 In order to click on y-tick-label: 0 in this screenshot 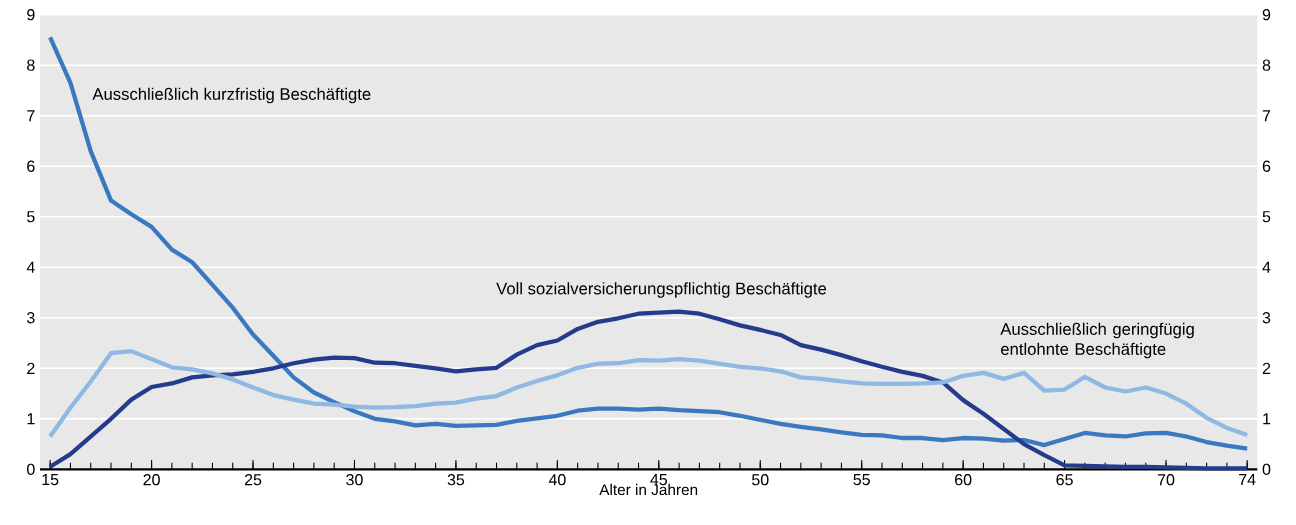, I will do `click(31, 469)`.